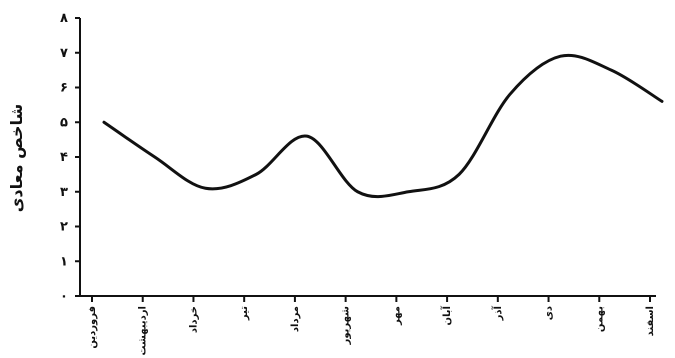  Describe the element at coordinates (346, 326) in the screenshot. I see `x-tick-label: شهریور` at that location.